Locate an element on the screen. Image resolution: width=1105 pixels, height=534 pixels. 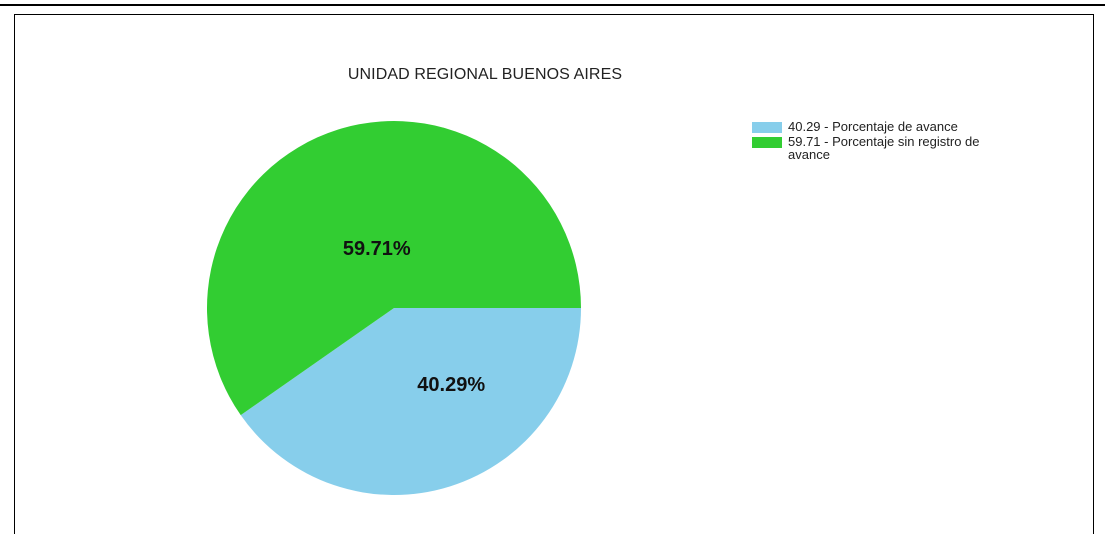
pie-labels: 40.29% 59.71% is located at coordinates (414, 317).